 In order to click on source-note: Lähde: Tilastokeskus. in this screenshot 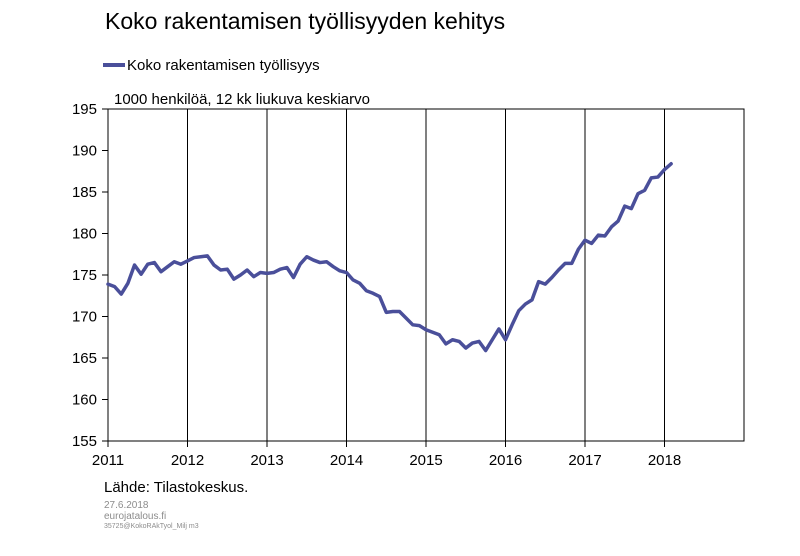, I will do `click(176, 487)`.